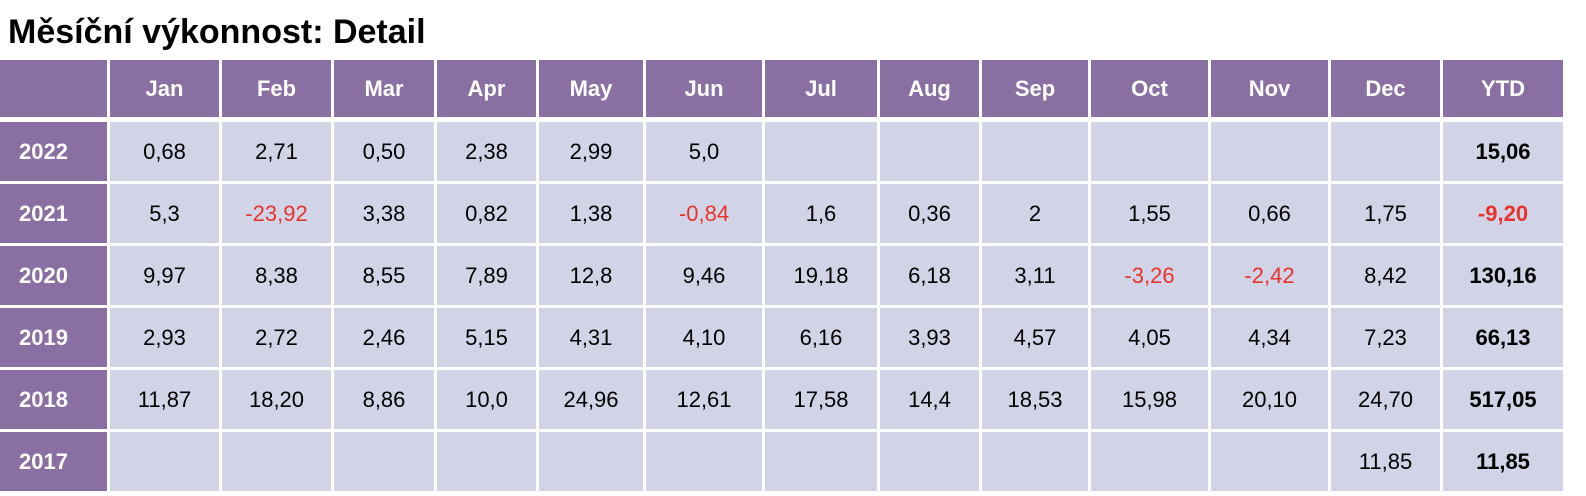 The image size is (1586, 496). Describe the element at coordinates (164, 337) in the screenshot. I see `value-cell: 2,93` at that location.